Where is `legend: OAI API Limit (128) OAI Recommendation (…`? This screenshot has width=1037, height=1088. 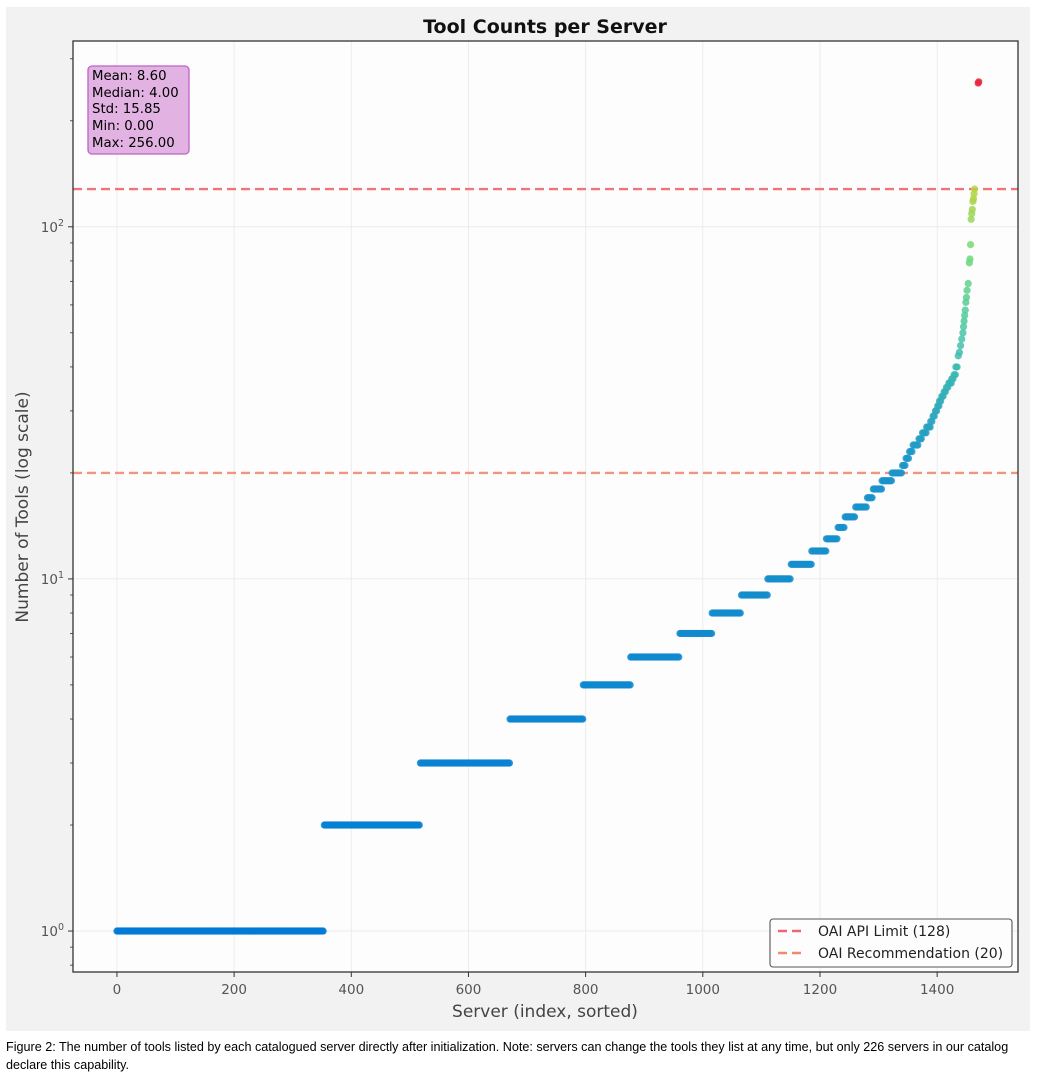
legend: OAI API Limit (128) OAI Recommendation (… is located at coordinates (891, 943).